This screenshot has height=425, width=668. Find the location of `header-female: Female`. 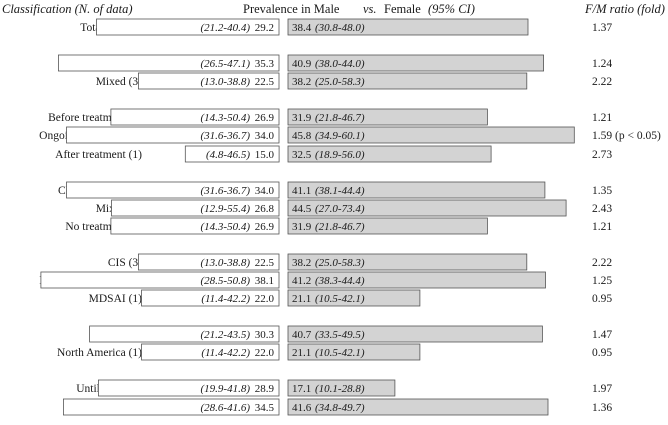

header-female: Female is located at coordinates (402, 9).